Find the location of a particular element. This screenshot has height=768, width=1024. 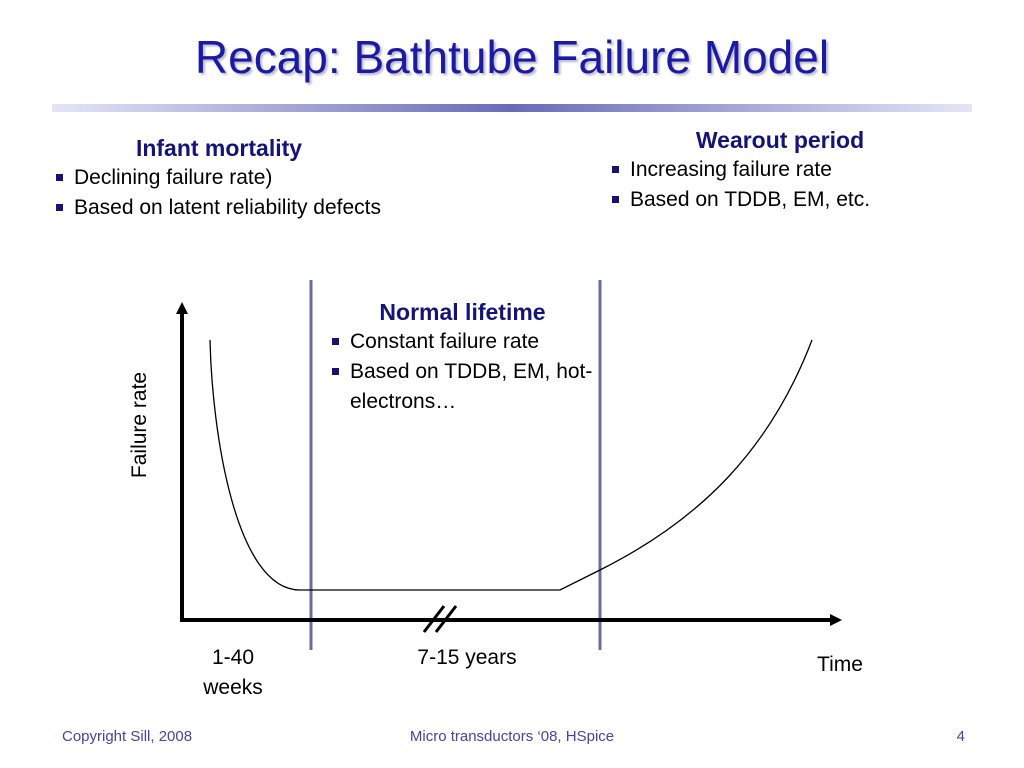

slide-title: Recap: Bathtube Failure Model is located at coordinates (512, 57).